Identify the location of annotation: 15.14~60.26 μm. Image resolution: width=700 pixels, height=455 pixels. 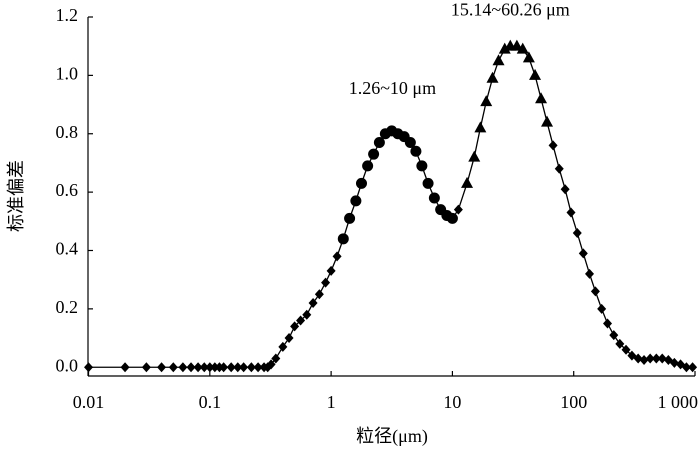
(510, 9).